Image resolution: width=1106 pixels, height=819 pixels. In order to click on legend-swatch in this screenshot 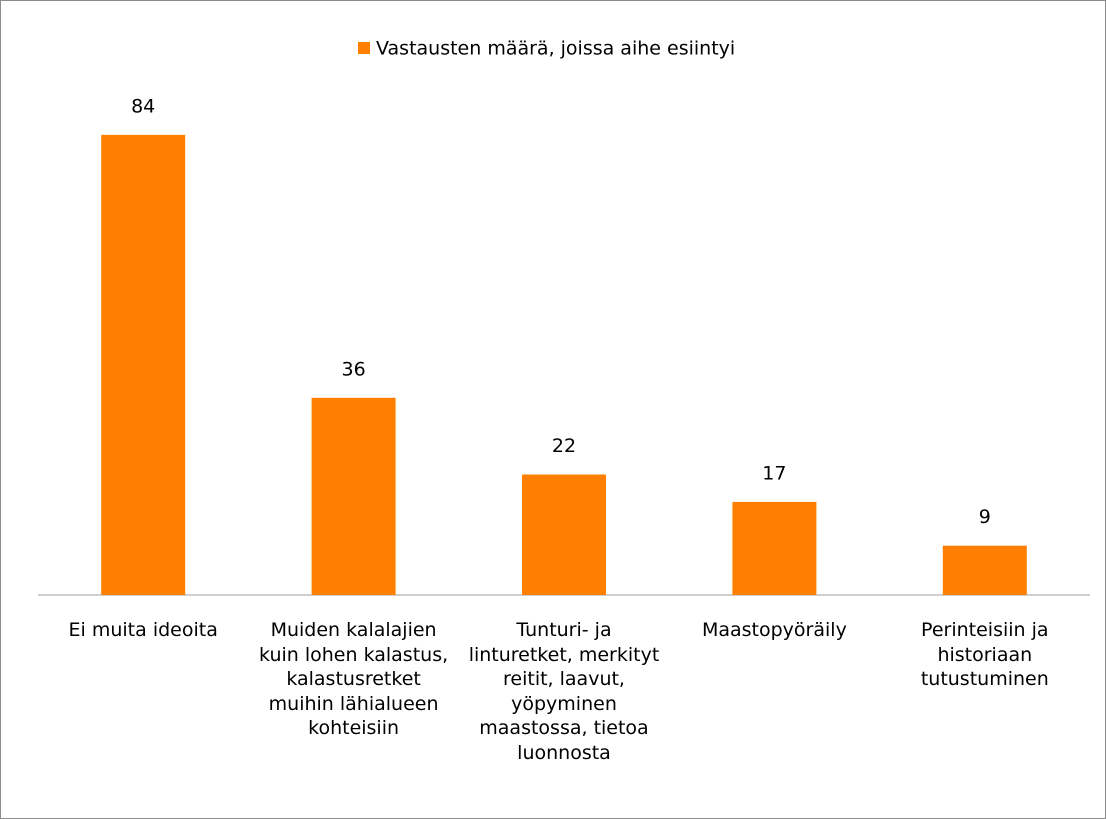, I will do `click(364, 48)`.